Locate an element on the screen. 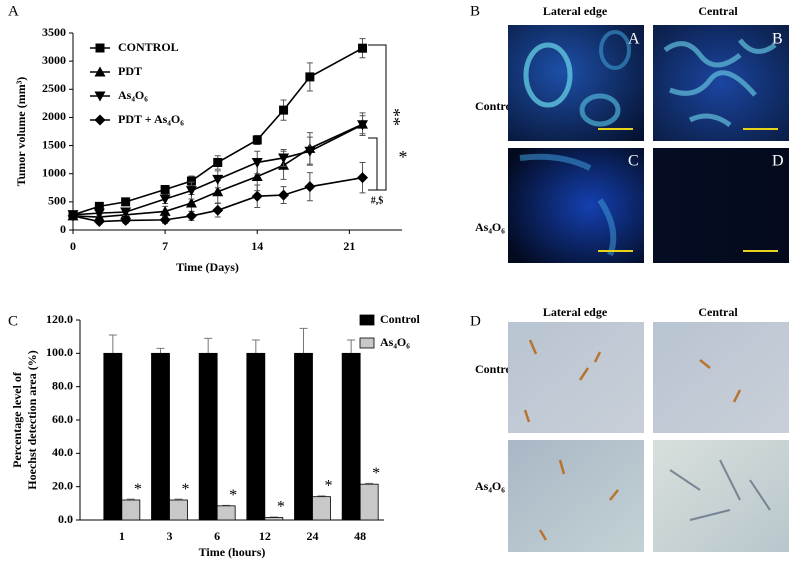 The image size is (796, 566). y-tick-label: 60.0 is located at coordinates (62, 419).